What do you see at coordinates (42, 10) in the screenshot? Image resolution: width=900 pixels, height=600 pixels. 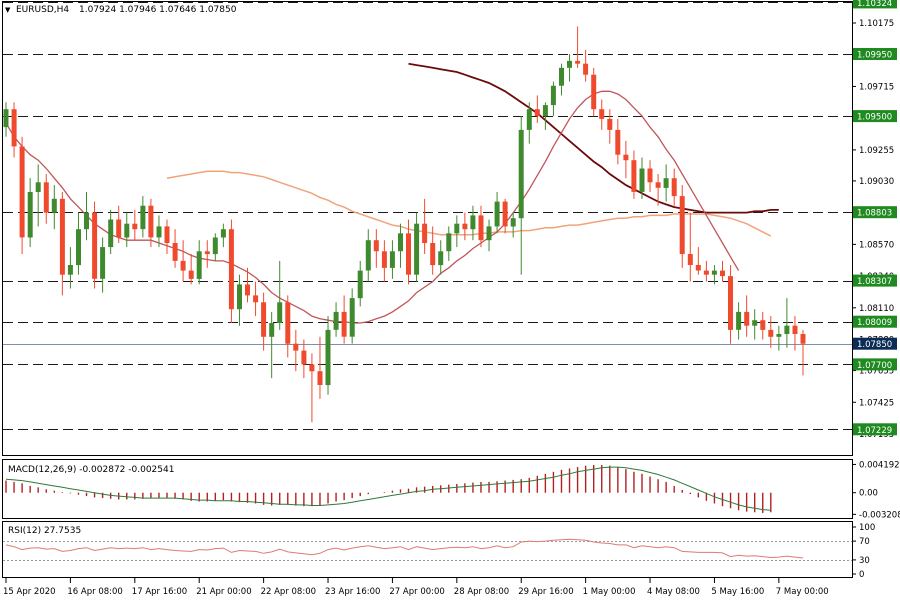 I see `symbol-label: EURUSD,H4` at bounding box center [42, 10].